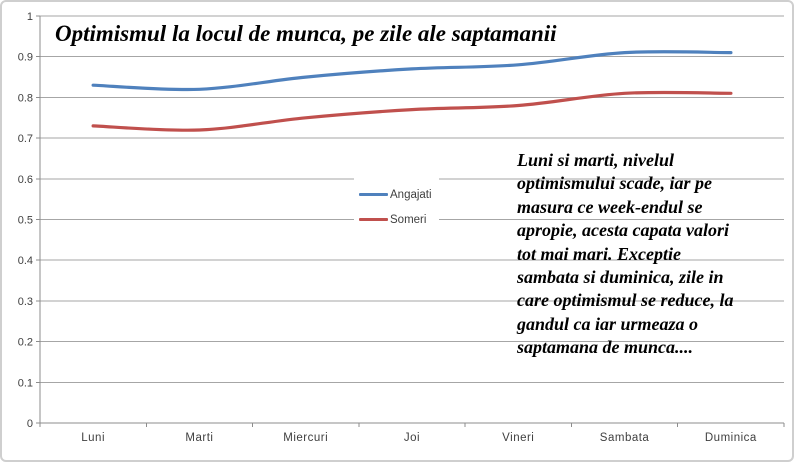 The image size is (794, 462). I want to click on y-axis-label: 0.1, so click(25, 383).